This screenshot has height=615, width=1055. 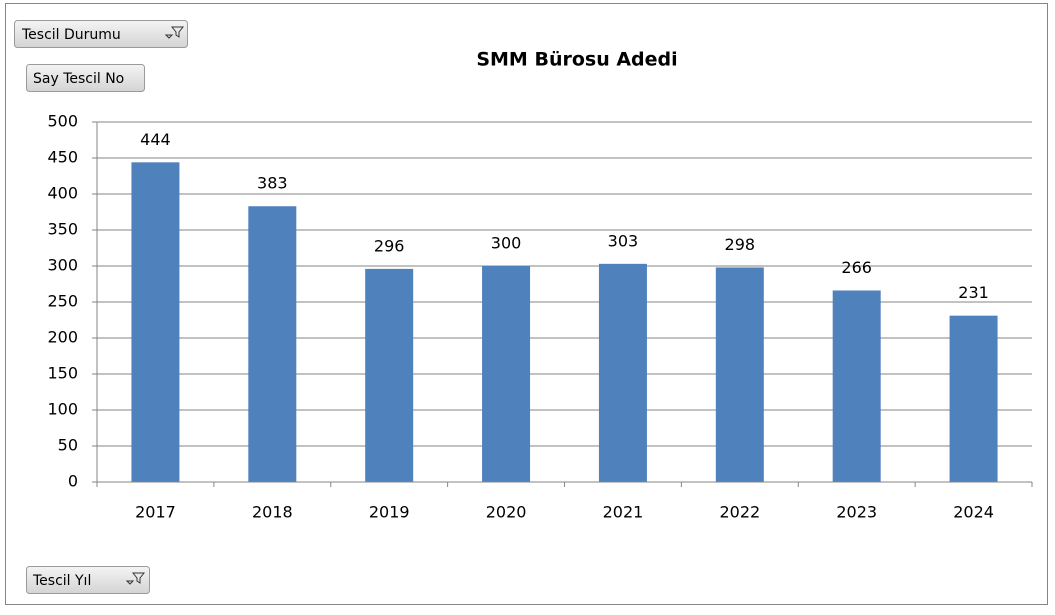 What do you see at coordinates (623, 240) in the screenshot?
I see `data-label: 303` at bounding box center [623, 240].